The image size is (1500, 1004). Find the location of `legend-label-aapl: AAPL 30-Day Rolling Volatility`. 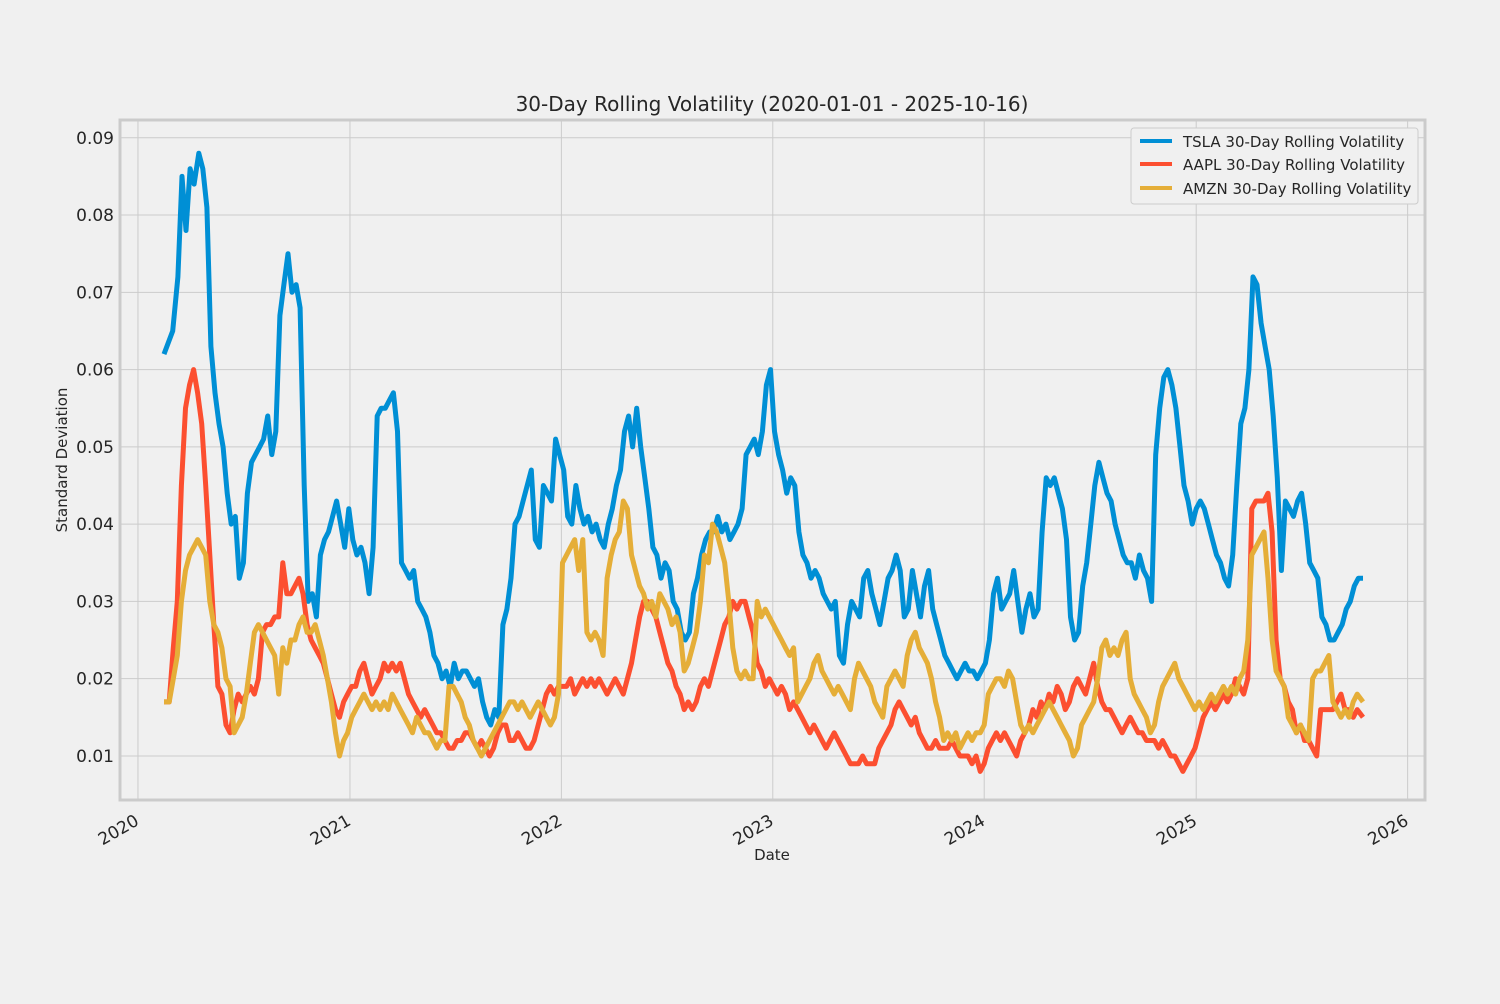

legend-label-aapl: AAPL 30-Day Rolling Volatility is located at coordinates (1294, 165).